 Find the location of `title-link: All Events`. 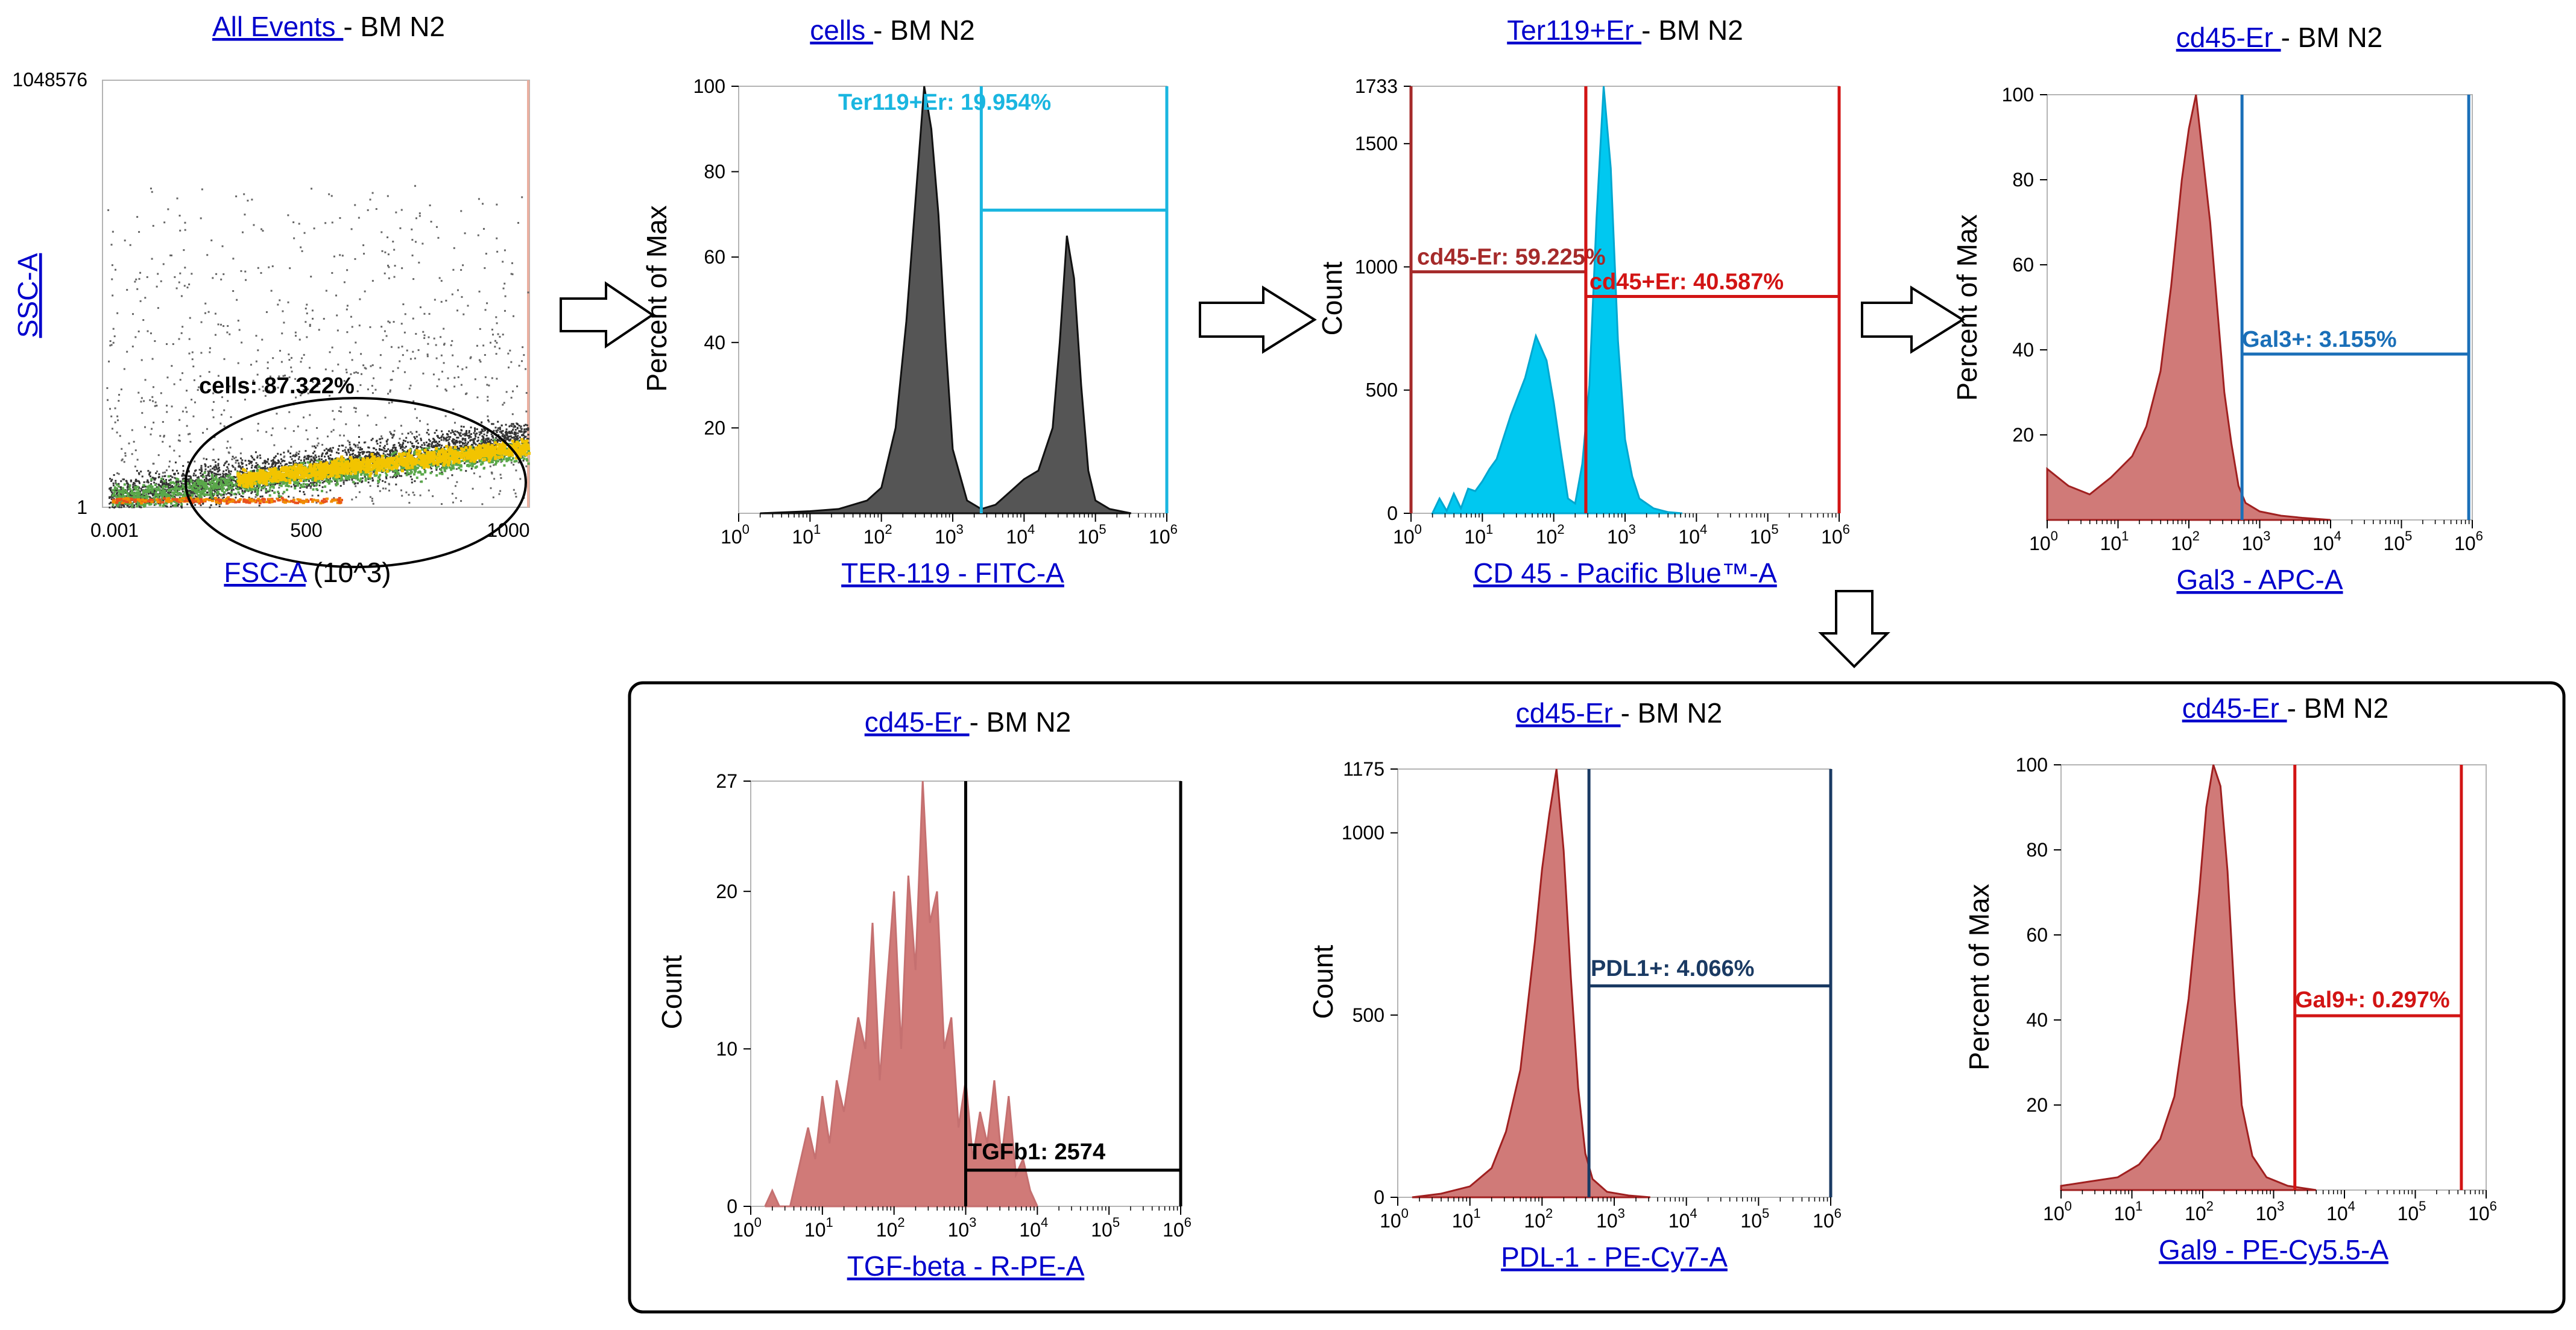

title-link: All Events is located at coordinates (277, 26).